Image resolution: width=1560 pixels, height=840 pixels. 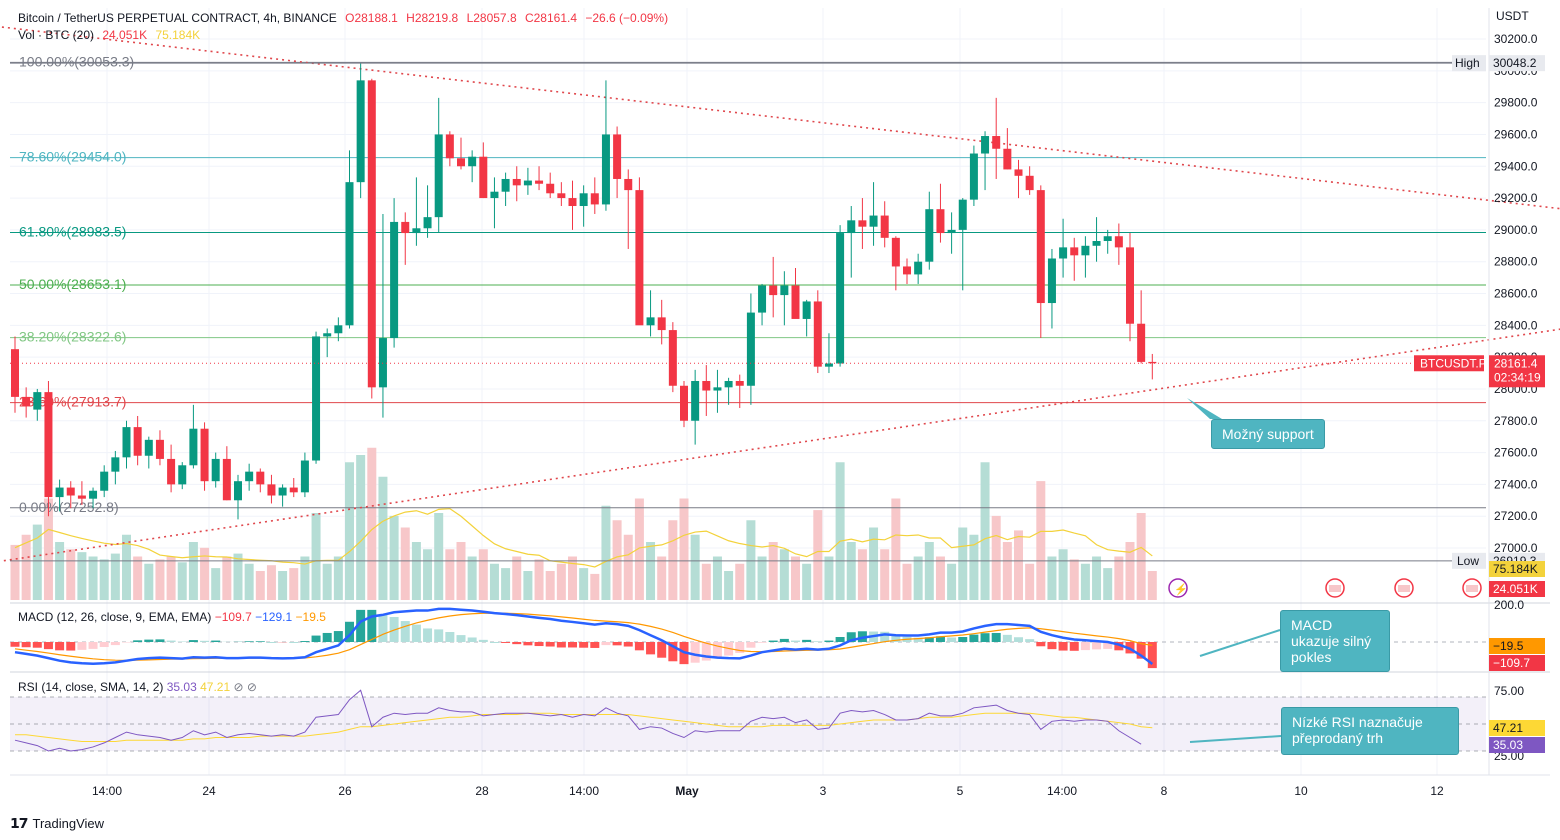 I want to click on macd-hist-tag: −109.7, so click(x=1511, y=663).